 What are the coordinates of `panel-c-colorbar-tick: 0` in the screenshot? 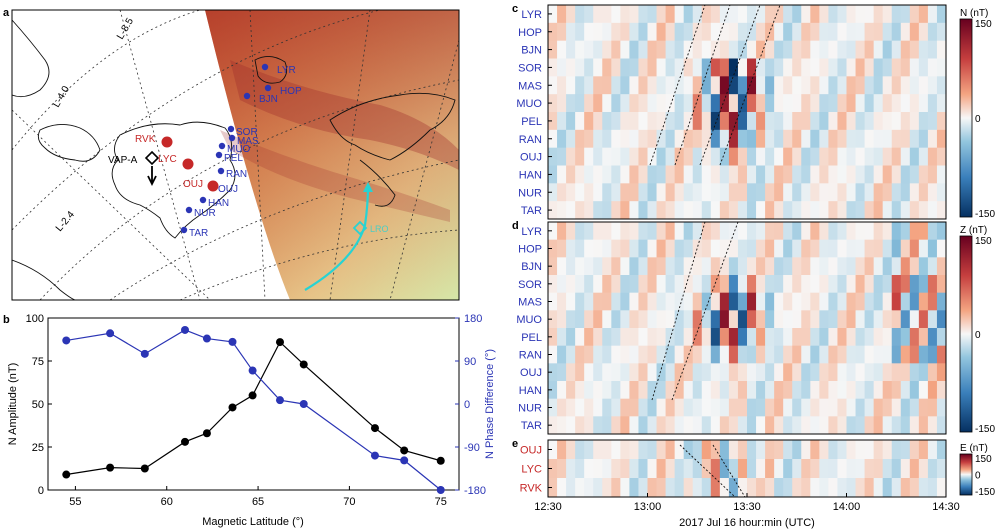 It's located at (978, 119).